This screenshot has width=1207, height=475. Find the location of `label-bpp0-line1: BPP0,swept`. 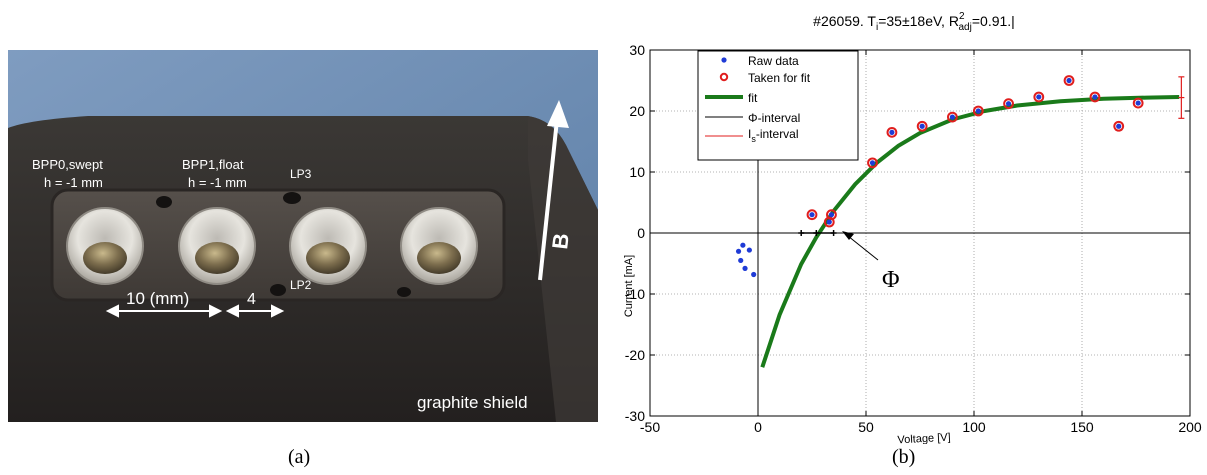

label-bpp0-line1: BPP0,swept is located at coordinates (67, 164).